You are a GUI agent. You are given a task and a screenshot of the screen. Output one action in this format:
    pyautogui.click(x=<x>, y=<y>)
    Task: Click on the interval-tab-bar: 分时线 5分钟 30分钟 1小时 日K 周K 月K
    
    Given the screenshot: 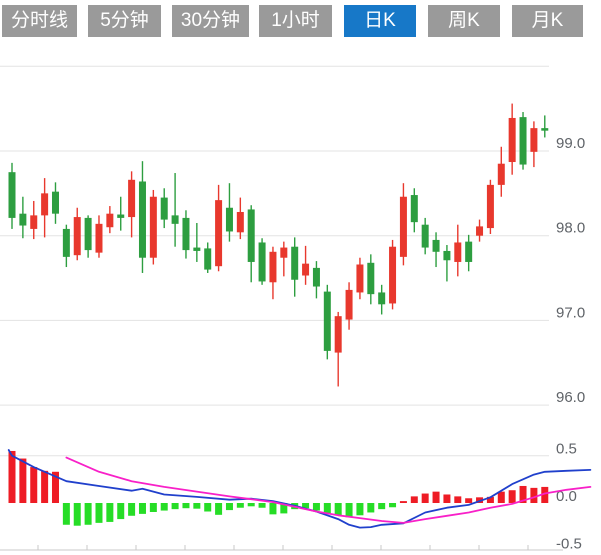 What is the action you would take?
    pyautogui.click(x=300, y=21)
    